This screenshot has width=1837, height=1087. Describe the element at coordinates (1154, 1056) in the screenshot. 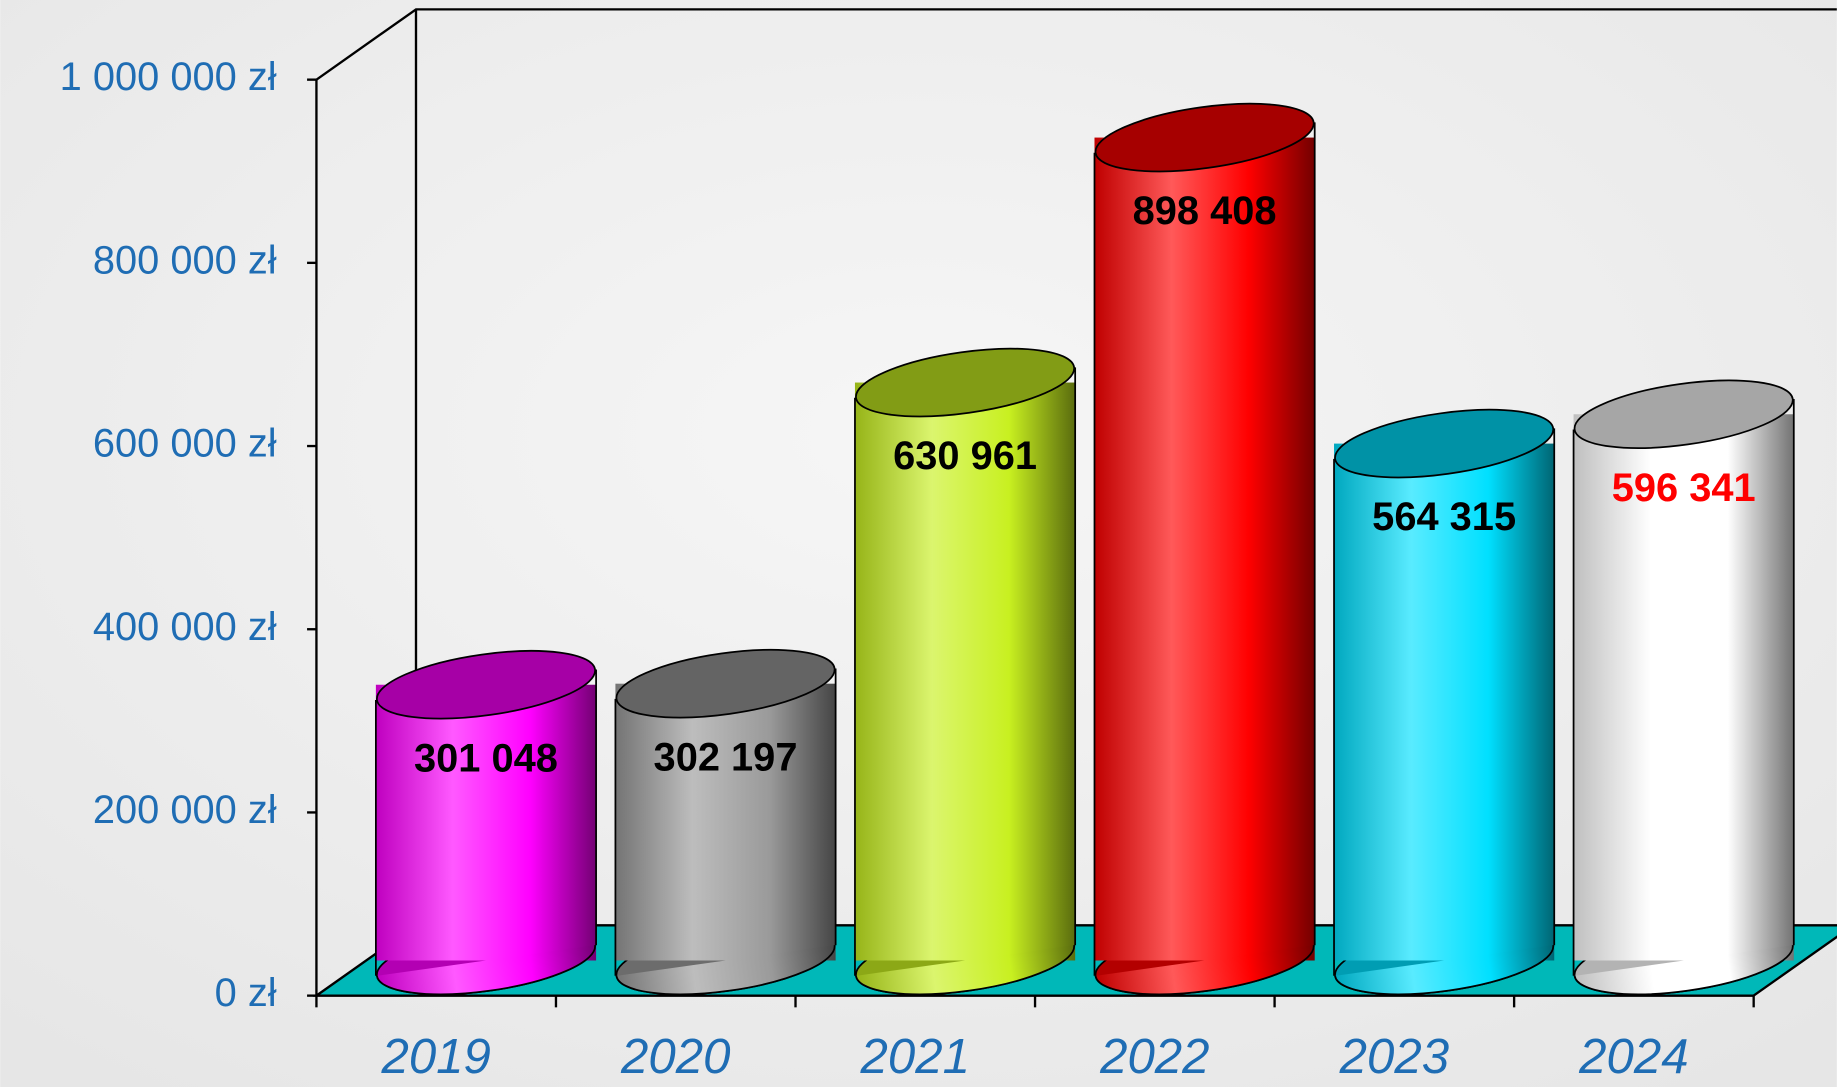

I see `x-tick-label: 2022` at that location.